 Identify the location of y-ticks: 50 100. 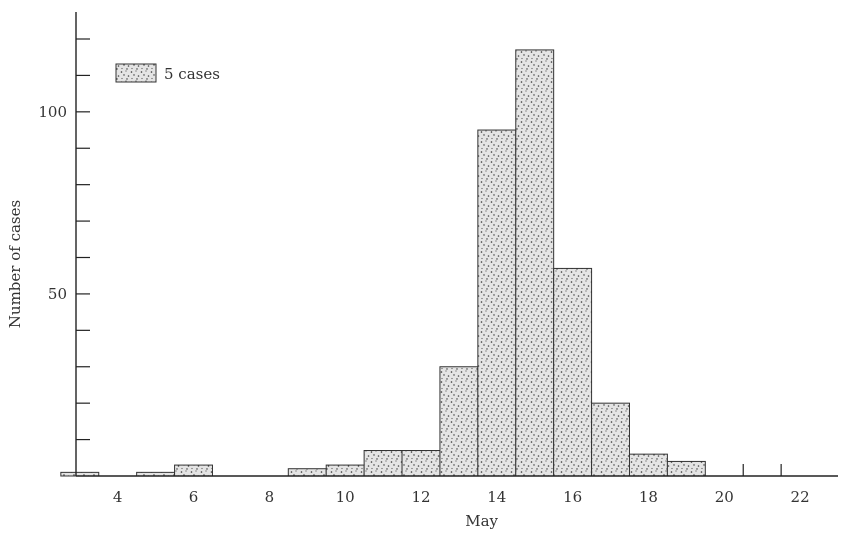
(64, 239).